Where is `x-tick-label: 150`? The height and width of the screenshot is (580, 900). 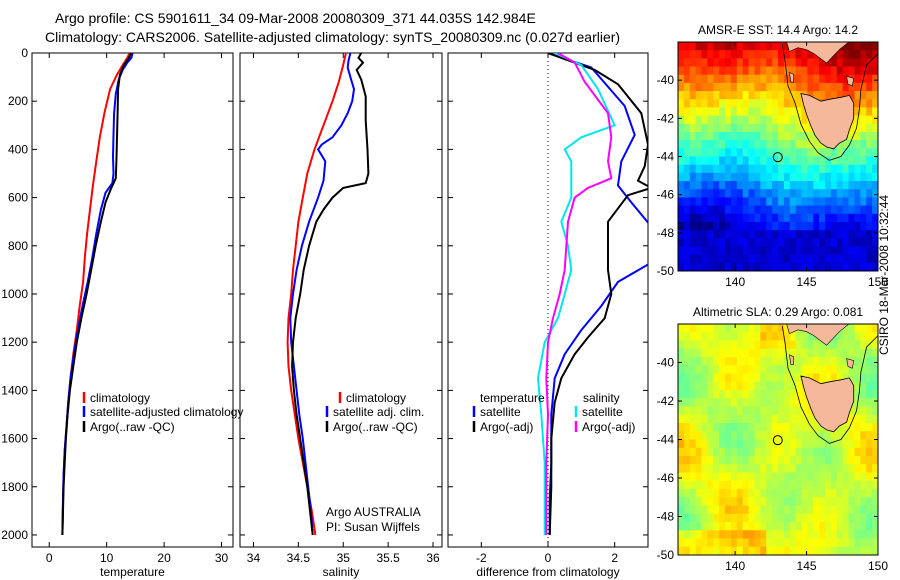 x-tick-label: 150 is located at coordinates (878, 566).